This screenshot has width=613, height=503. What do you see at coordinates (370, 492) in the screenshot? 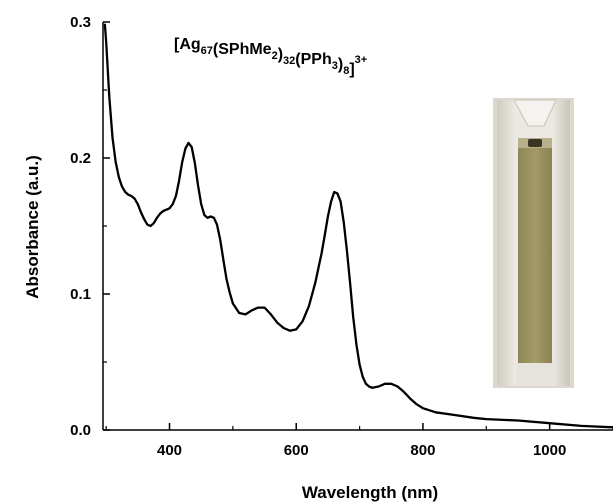
I see `x-axis-title: Wavelength (nm)` at bounding box center [370, 492].